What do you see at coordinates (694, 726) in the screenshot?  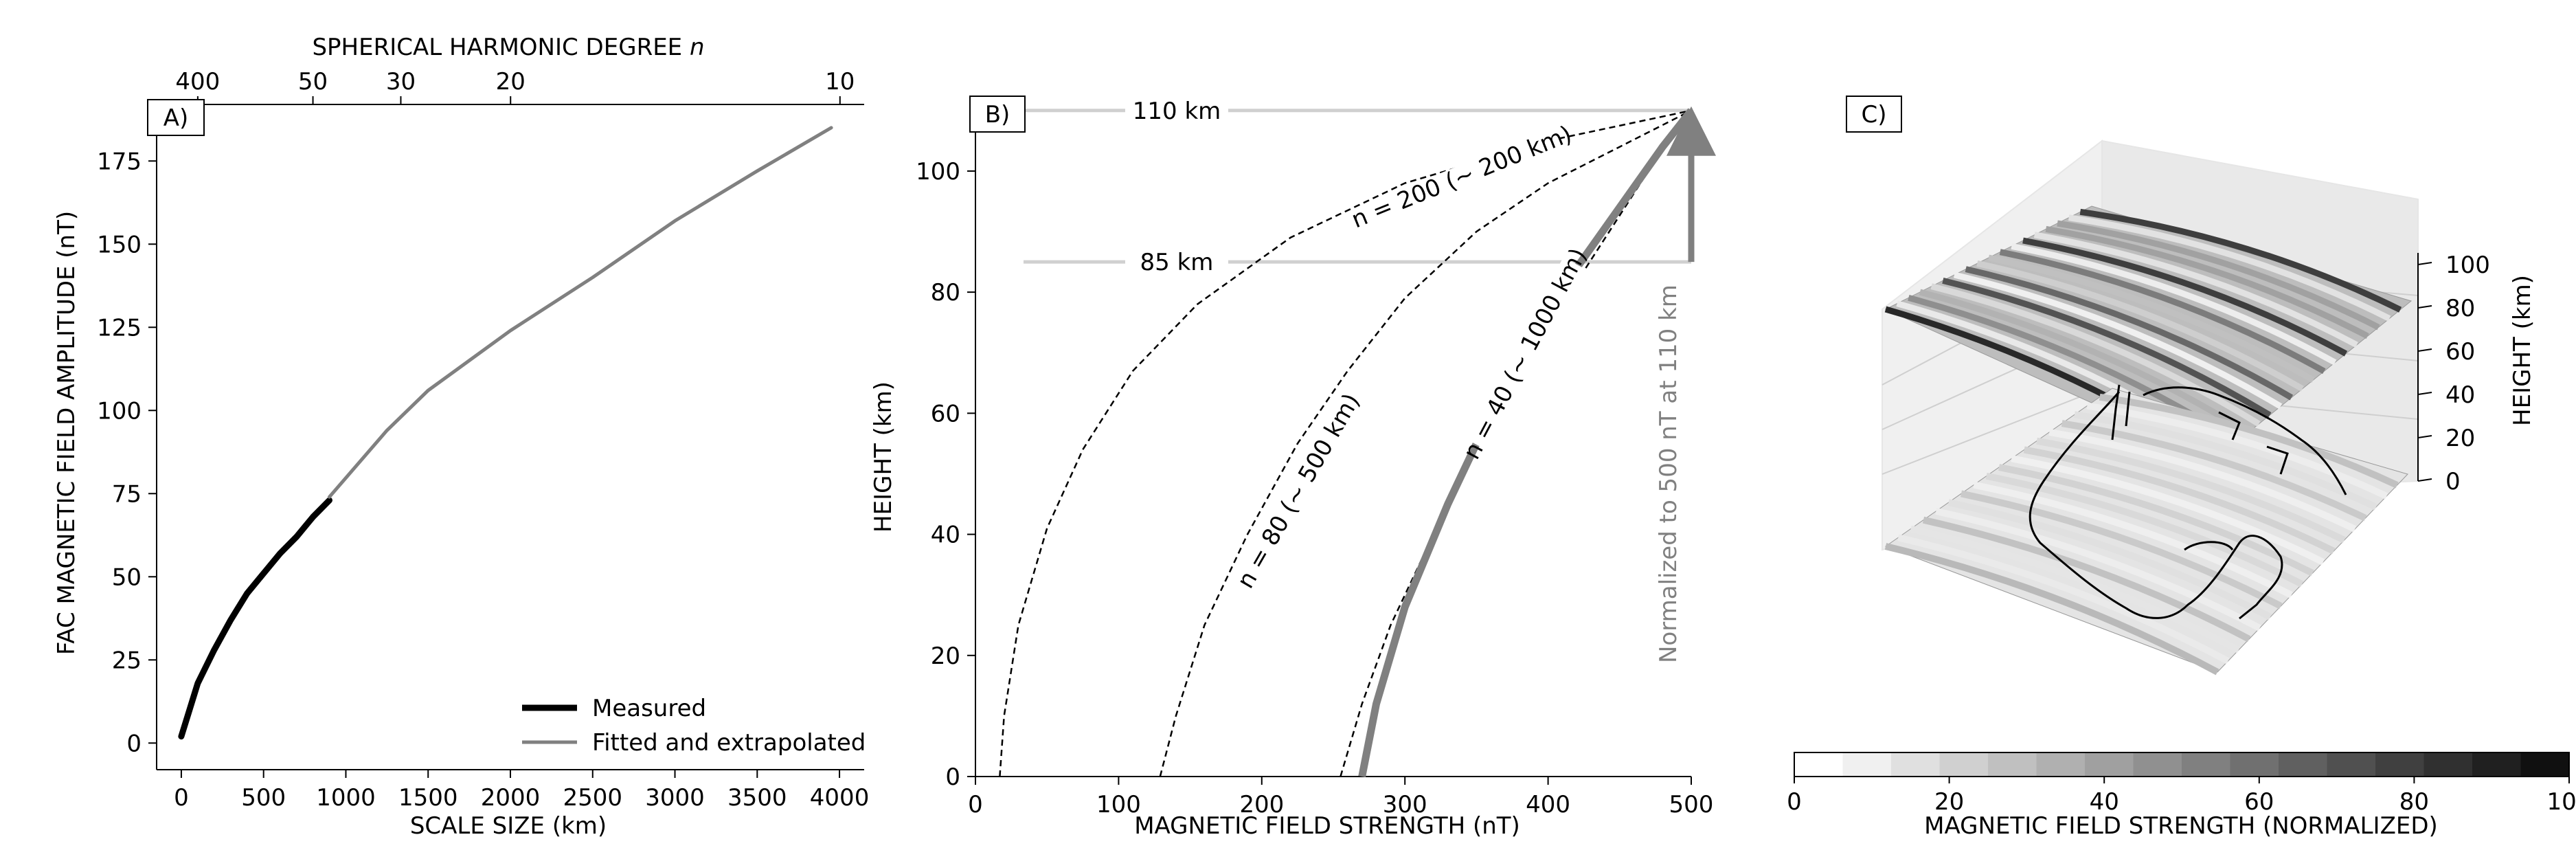 I see `panel-a-legend: Measured Fitted and extrapolated` at bounding box center [694, 726].